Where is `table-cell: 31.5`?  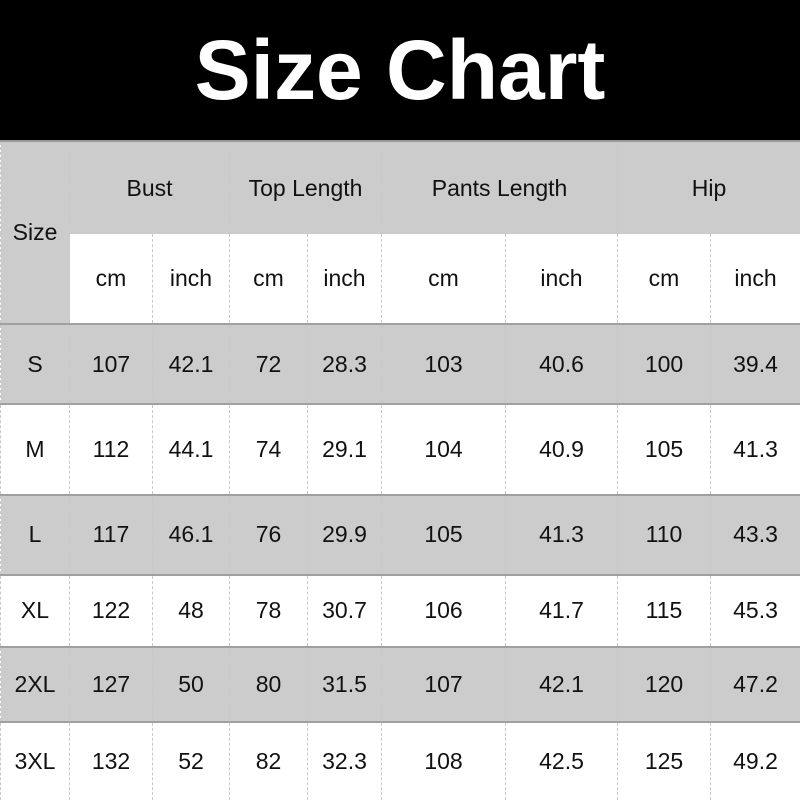 table-cell: 31.5 is located at coordinates (344, 684).